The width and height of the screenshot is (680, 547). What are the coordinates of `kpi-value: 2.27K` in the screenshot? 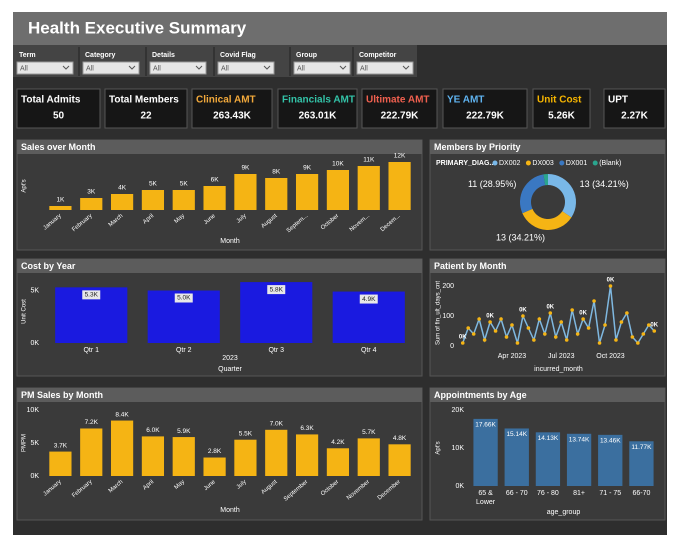 It's located at (634, 116).